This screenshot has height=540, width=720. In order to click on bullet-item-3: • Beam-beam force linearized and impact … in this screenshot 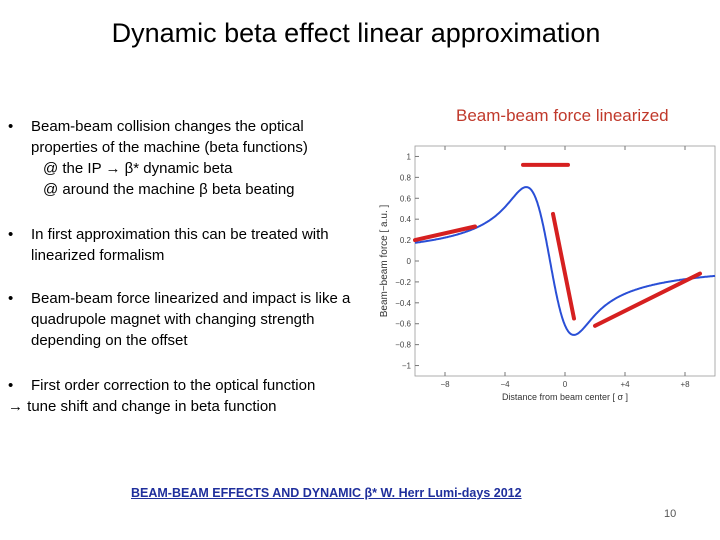, I will do `click(208, 319)`.